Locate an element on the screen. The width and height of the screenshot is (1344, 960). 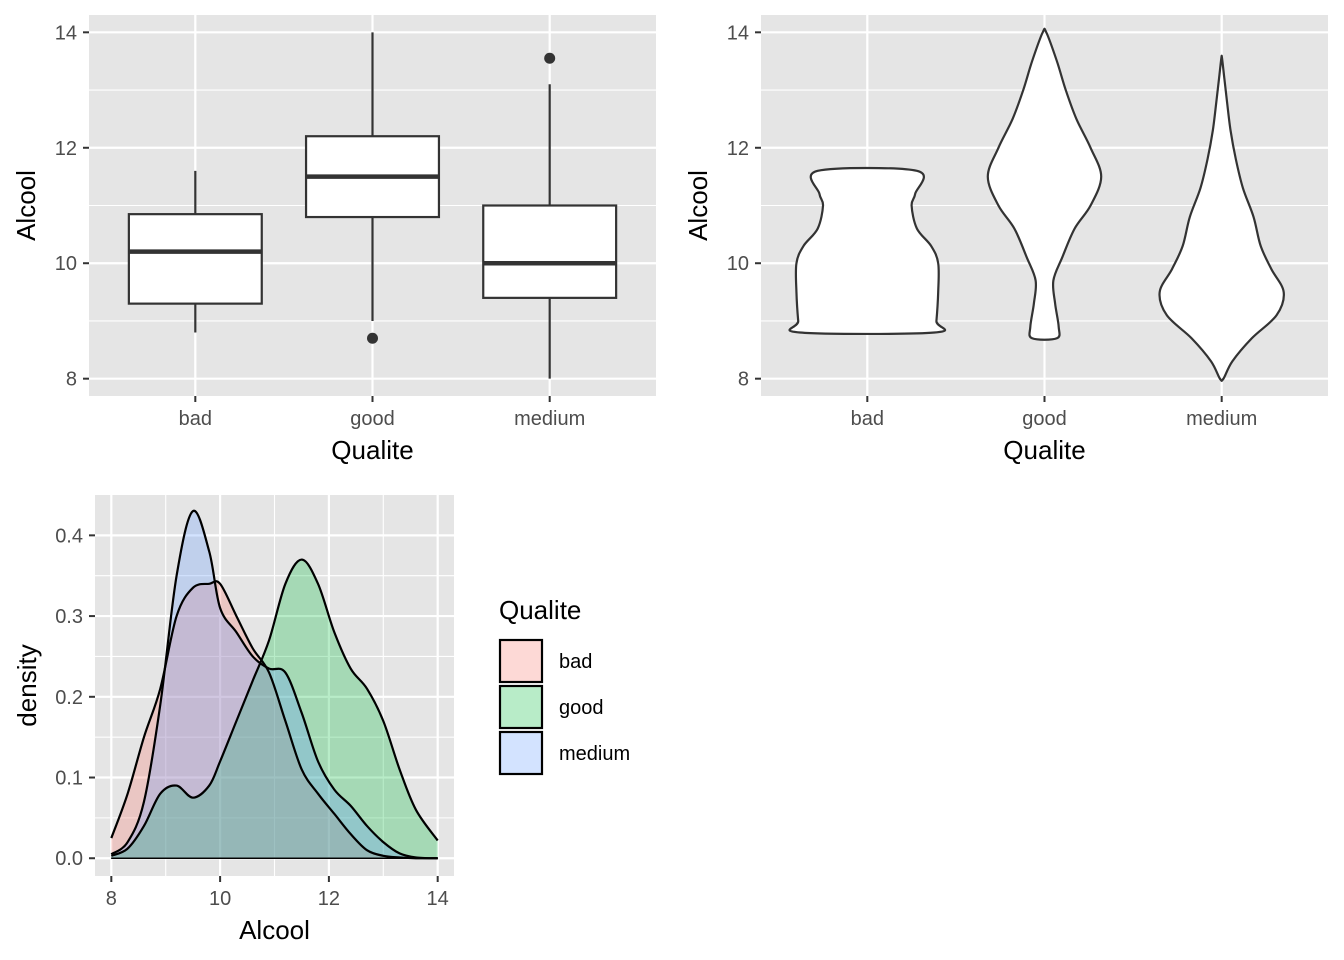
x-tick-label: 8 is located at coordinates (111, 899).